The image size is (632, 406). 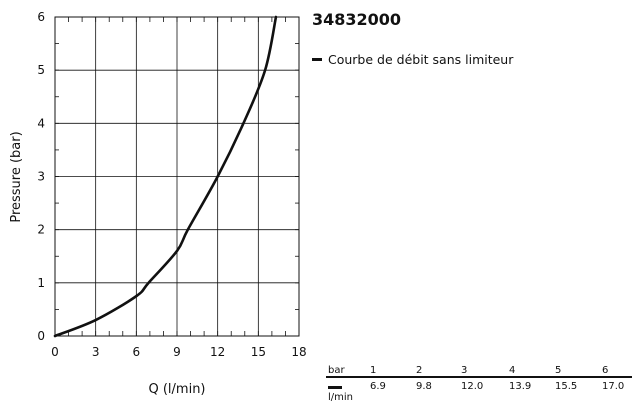 What do you see at coordinates (520, 386) in the screenshot?
I see `flow-table-flow-value: 13.9` at bounding box center [520, 386].